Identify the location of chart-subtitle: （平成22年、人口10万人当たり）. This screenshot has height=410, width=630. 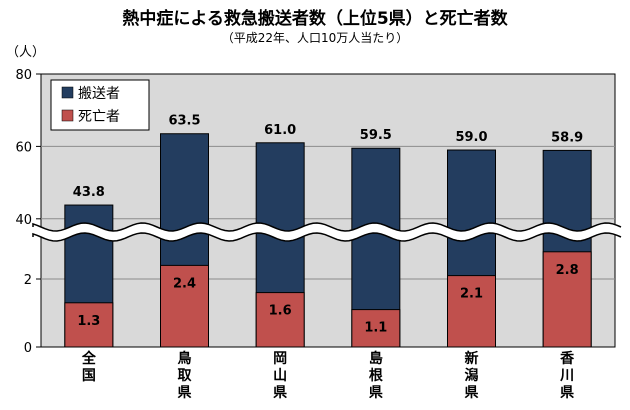
(315, 38).